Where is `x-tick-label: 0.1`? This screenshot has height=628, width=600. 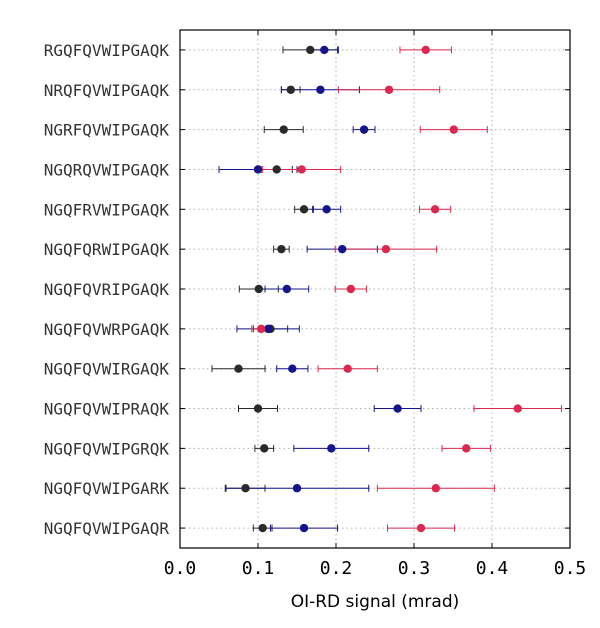 x-tick-label: 0.1 is located at coordinates (258, 568).